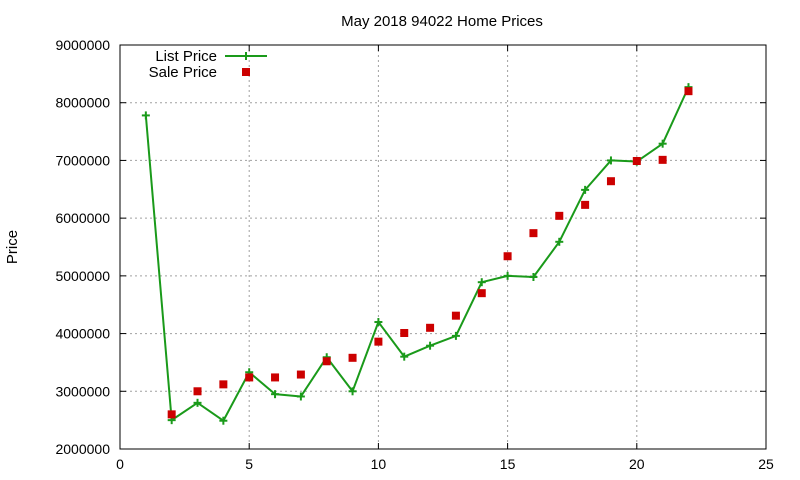 This screenshot has width=800, height=480. I want to click on x-tick-label: 5, so click(249, 464).